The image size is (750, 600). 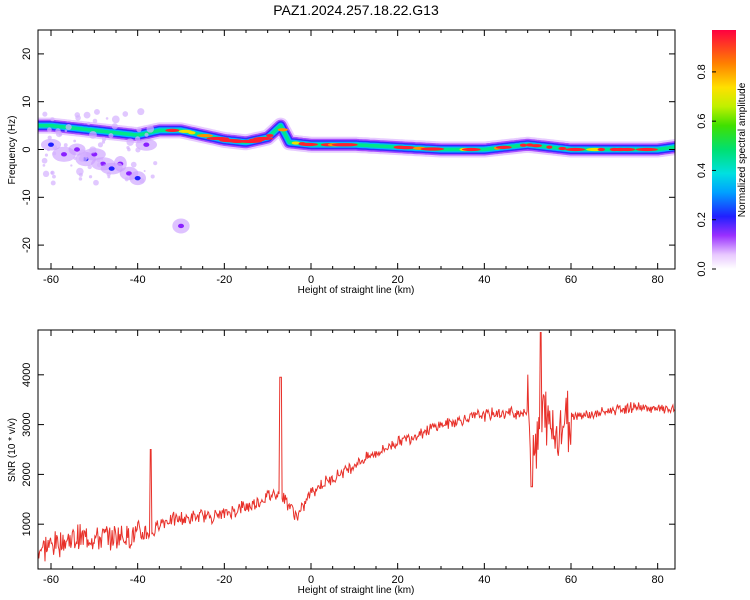 I want to click on snr-xtick-label: -60, so click(x=51, y=580).